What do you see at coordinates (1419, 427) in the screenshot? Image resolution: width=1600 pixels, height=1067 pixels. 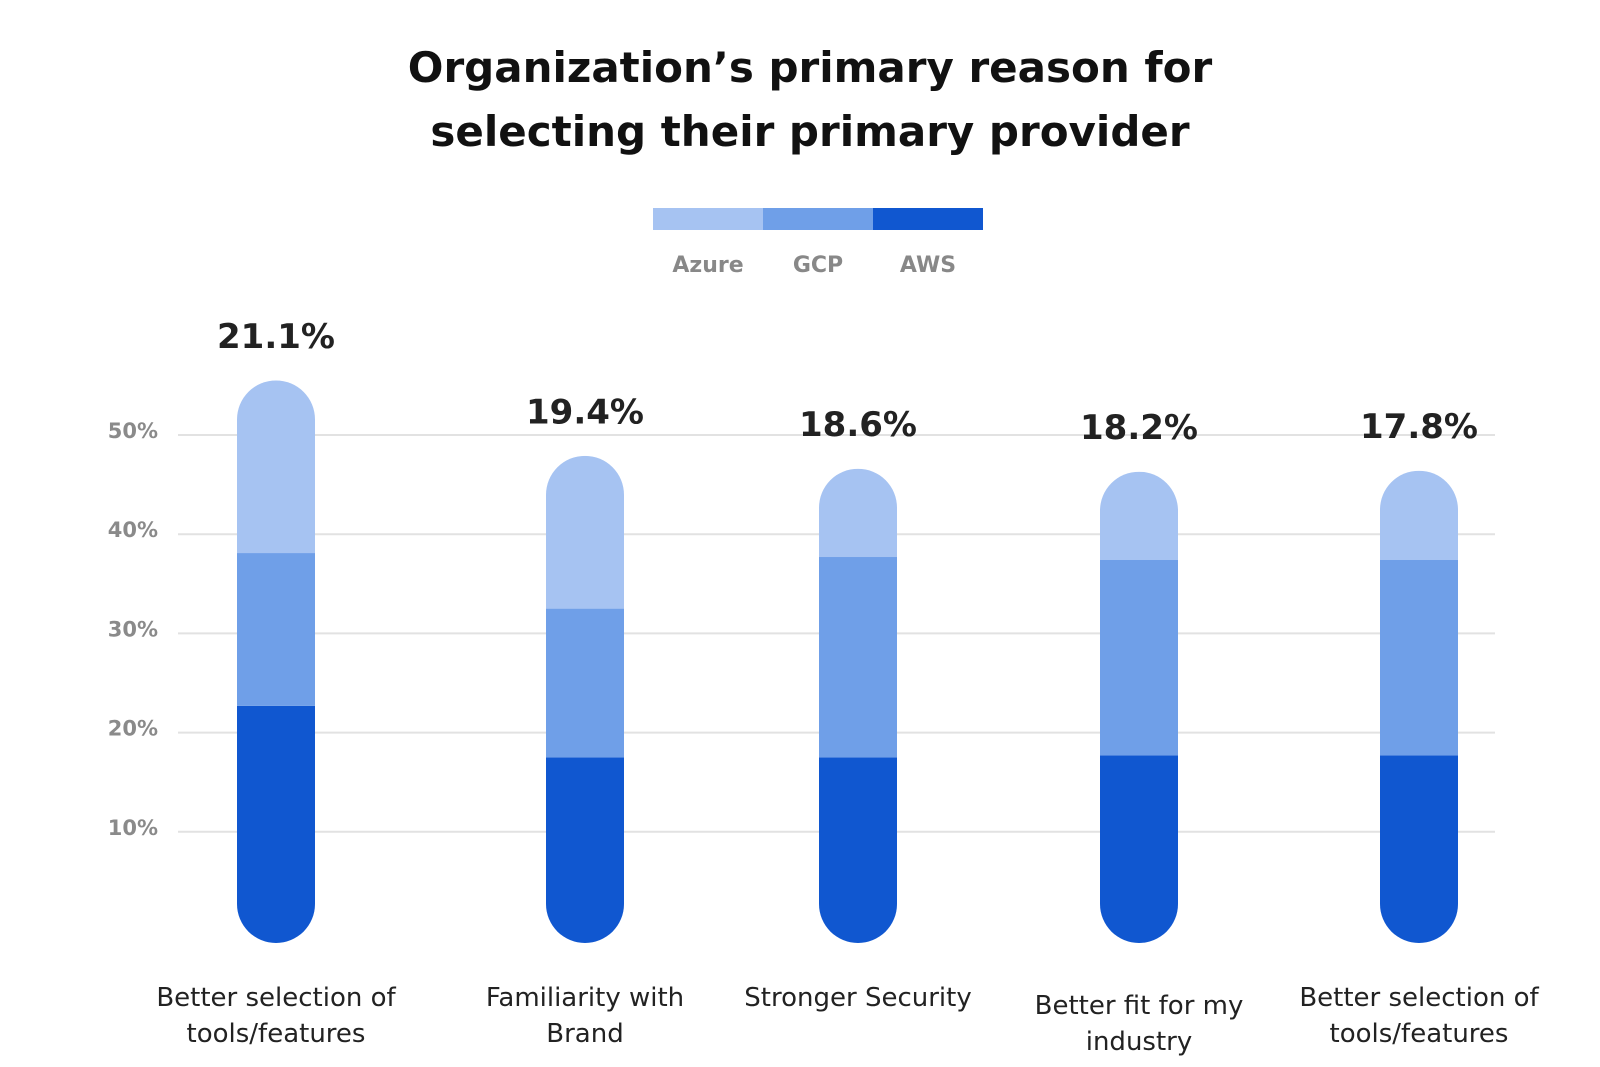 I see `bar-label: 17.8%` at bounding box center [1419, 427].